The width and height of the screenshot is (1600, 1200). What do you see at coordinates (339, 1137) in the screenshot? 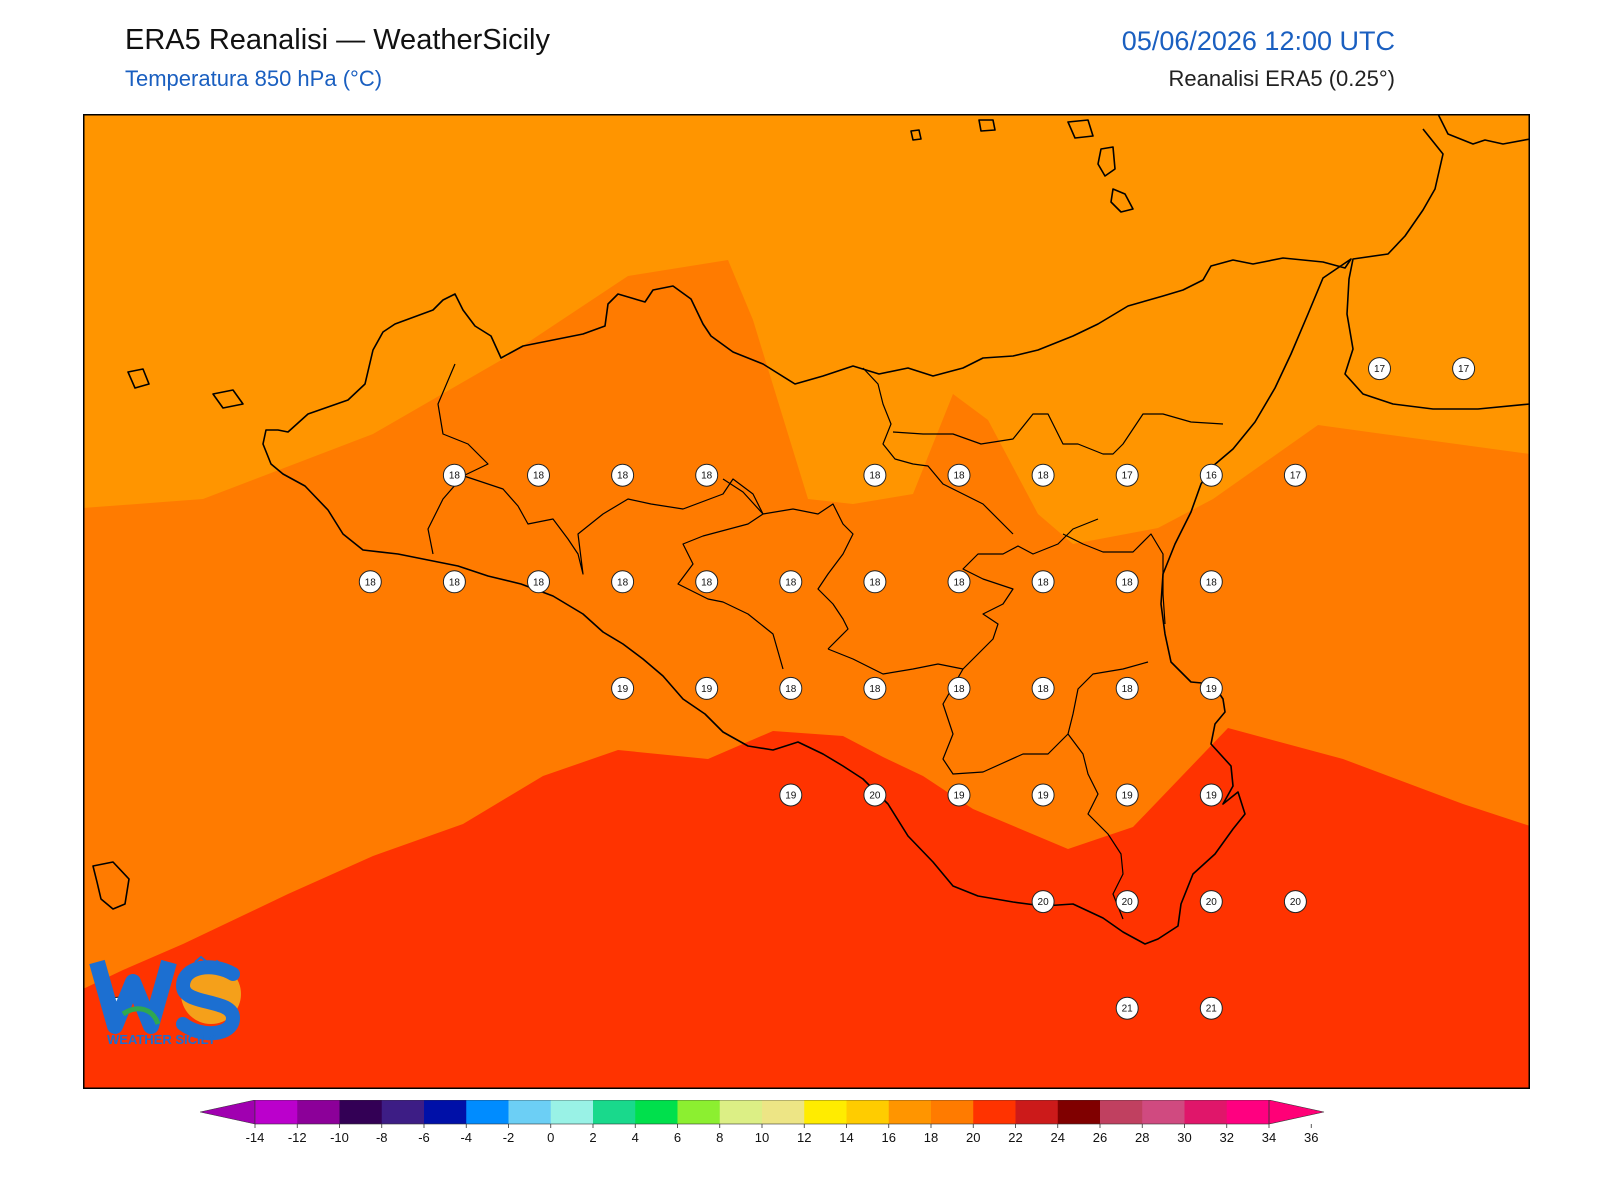
I see `colorbar-tick-label: -10` at bounding box center [339, 1137].